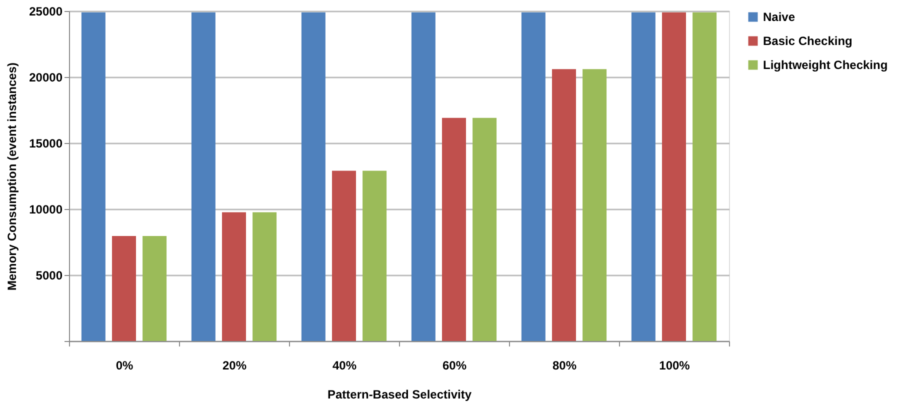 The image size is (904, 409). I want to click on y-tick-label: 10000, so click(46, 209).